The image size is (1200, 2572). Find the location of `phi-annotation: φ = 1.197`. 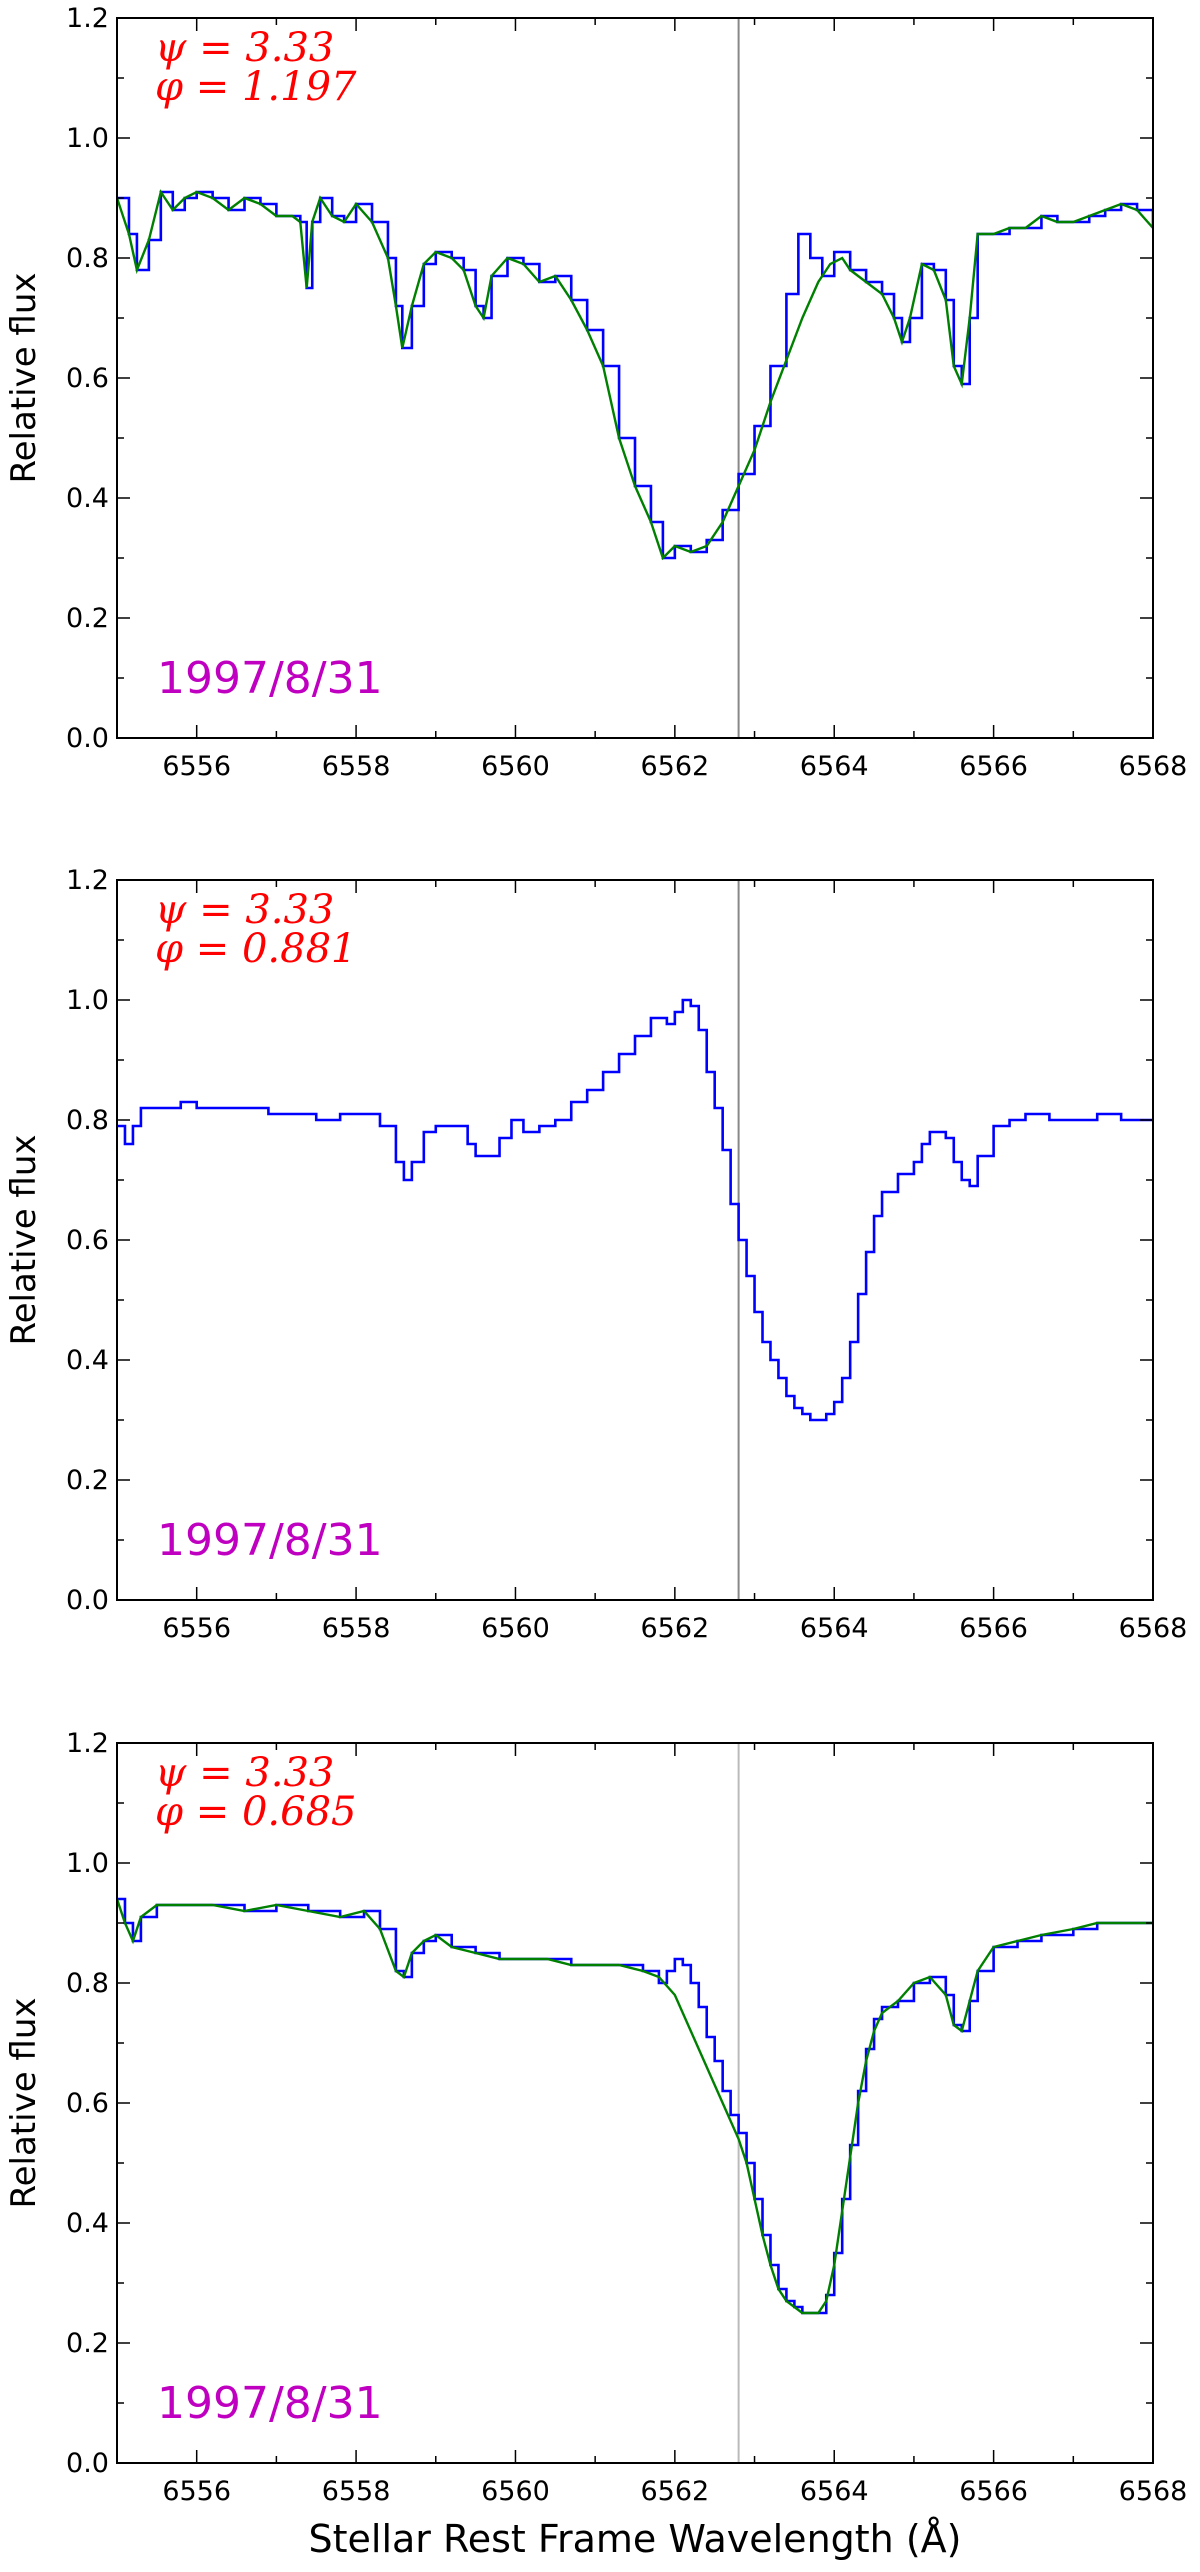

phi-annotation: φ = 1.197 is located at coordinates (256, 87).